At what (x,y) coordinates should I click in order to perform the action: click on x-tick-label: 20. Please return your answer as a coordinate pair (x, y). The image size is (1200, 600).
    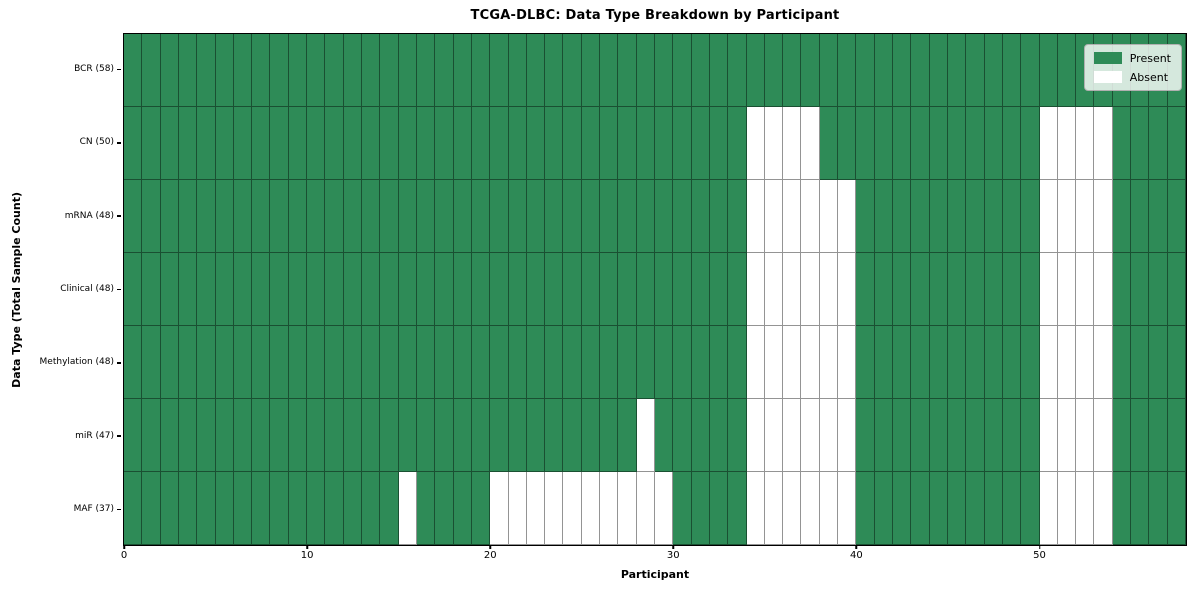
    Looking at the image, I should click on (490, 555).